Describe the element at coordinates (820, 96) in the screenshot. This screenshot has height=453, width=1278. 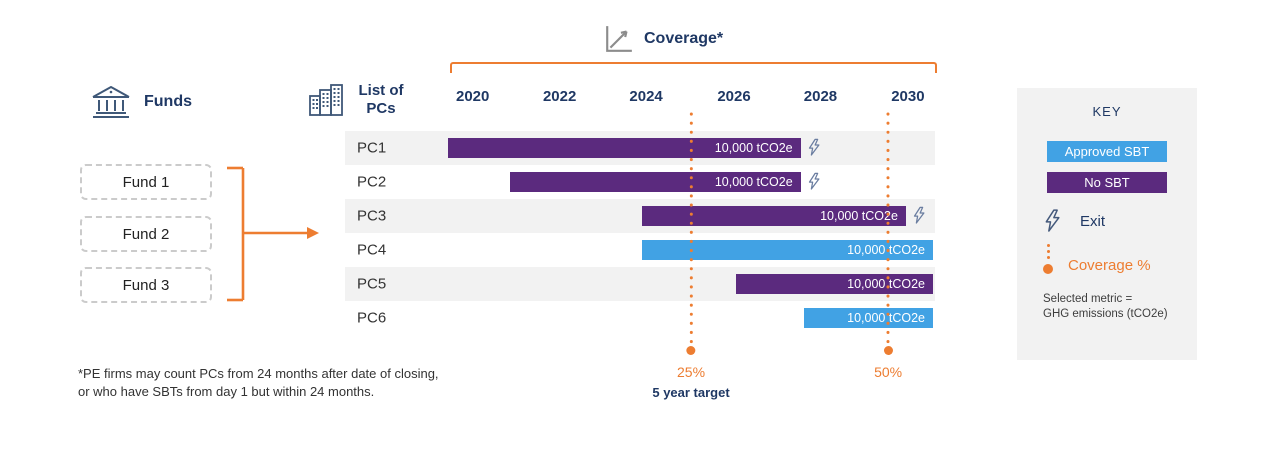
I see `year-tick-2028: 2028` at that location.